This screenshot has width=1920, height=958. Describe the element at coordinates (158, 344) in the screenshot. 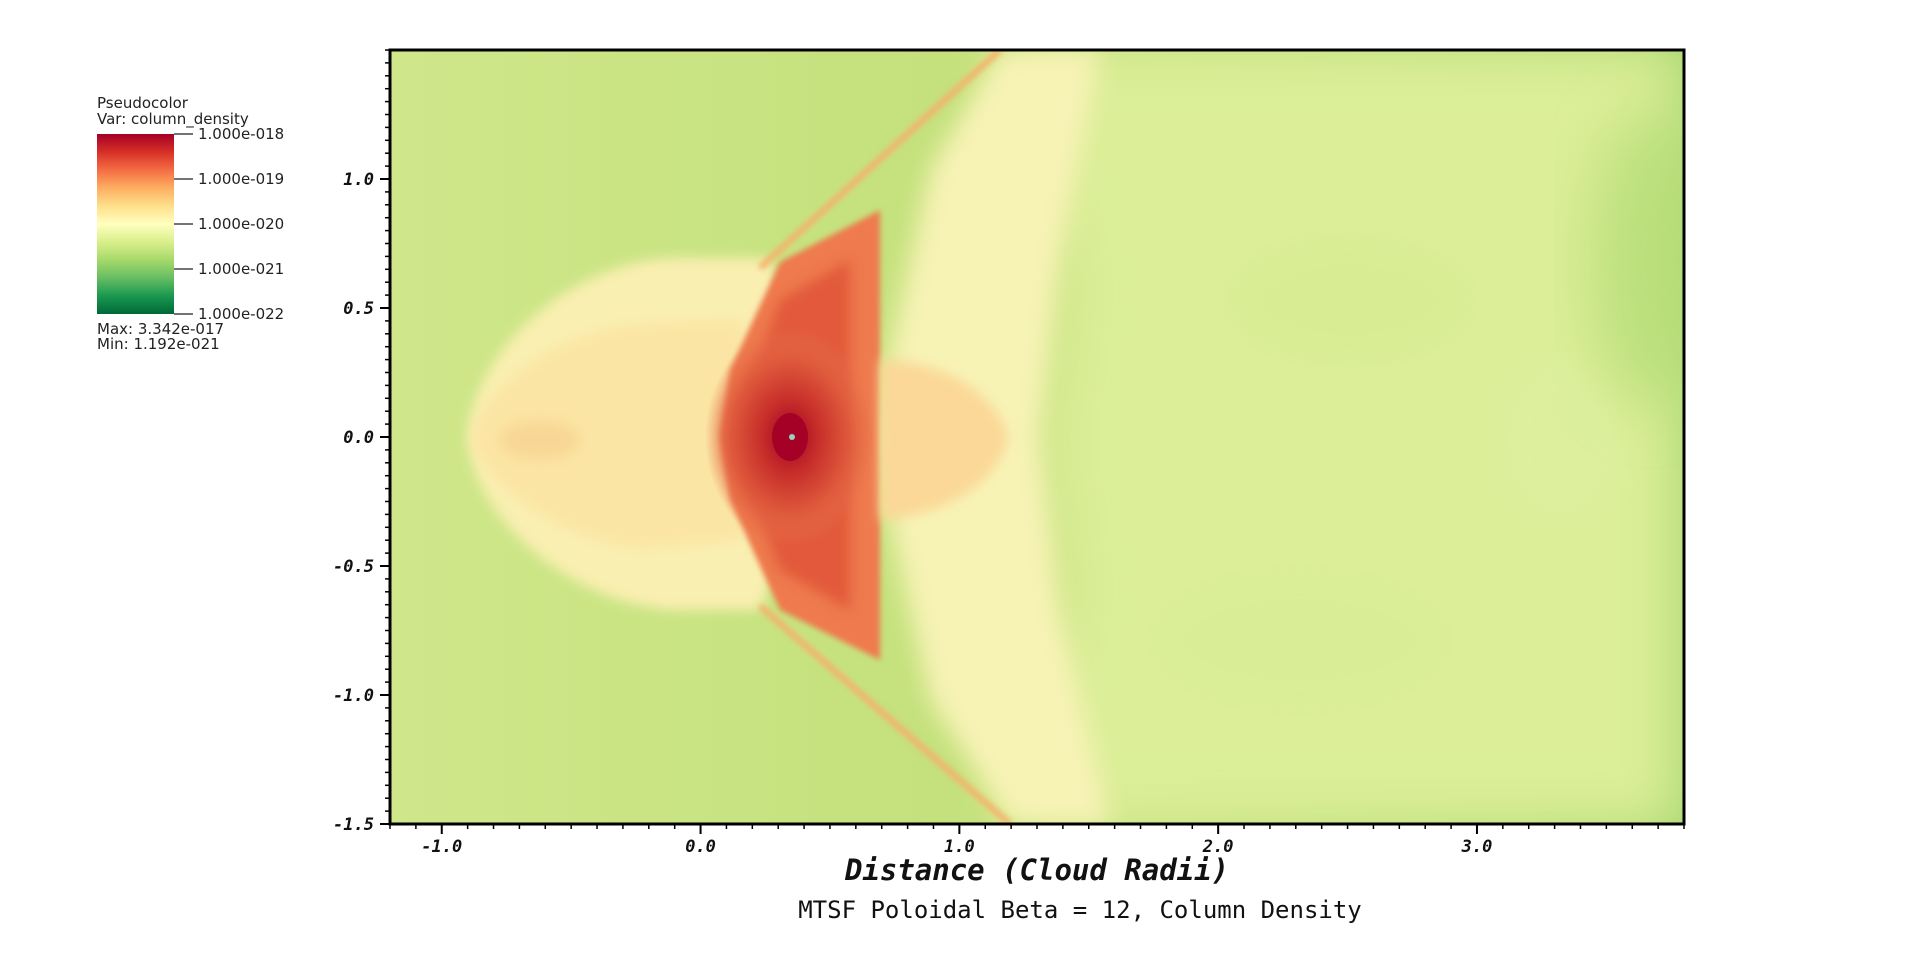

I see `legend-min-label: Min: 1.192e-021` at that location.